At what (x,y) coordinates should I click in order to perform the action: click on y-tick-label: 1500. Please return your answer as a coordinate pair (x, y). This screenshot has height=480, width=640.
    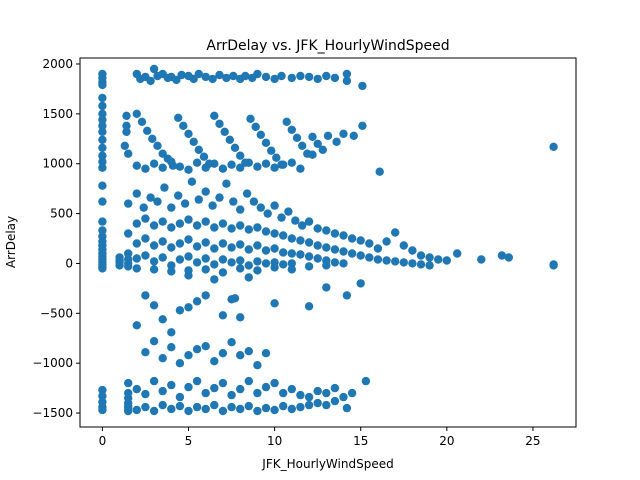
    Looking at the image, I should click on (57, 114).